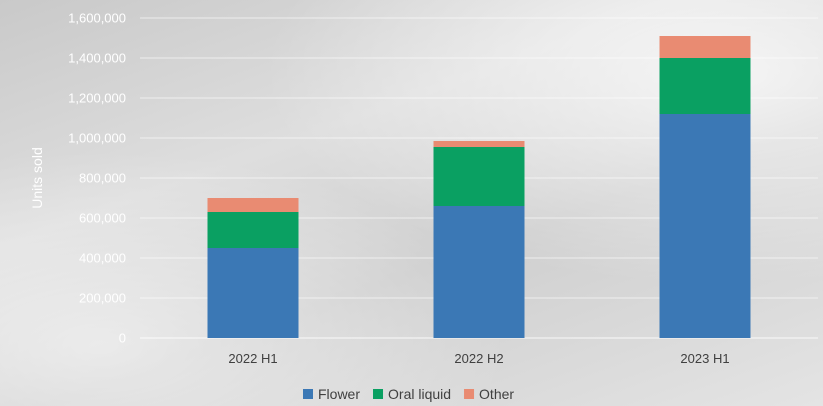 This screenshot has width=823, height=406. I want to click on legend-label: Other, so click(496, 394).